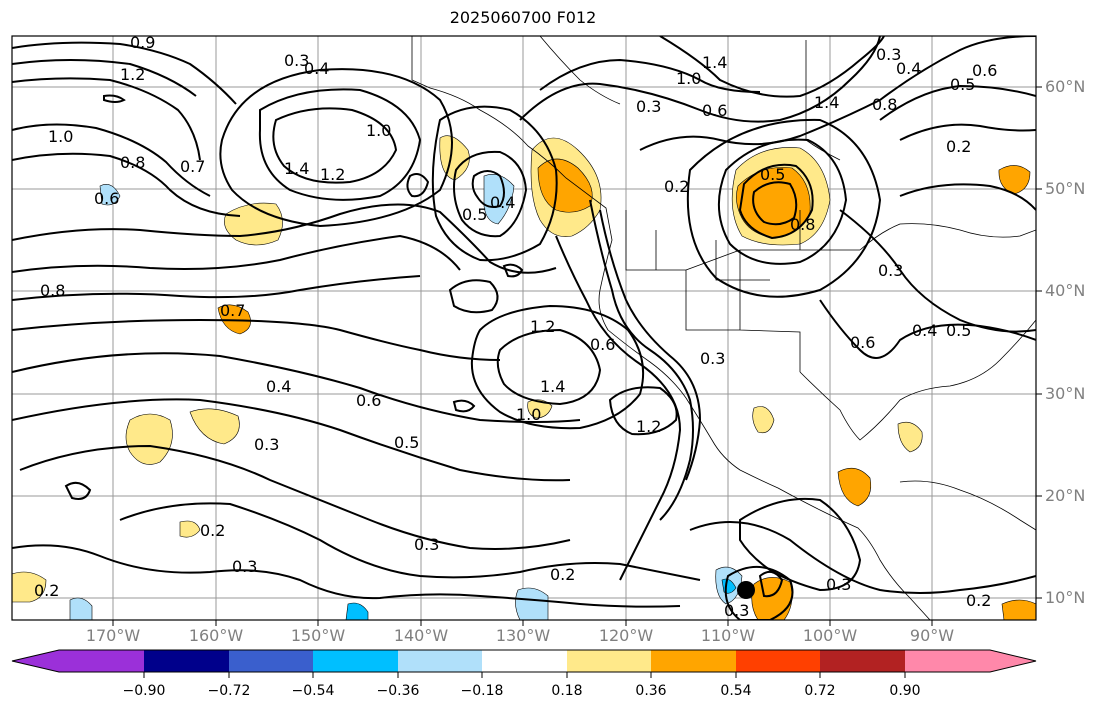 The width and height of the screenshot is (1105, 712). Describe the element at coordinates (626, 635) in the screenshot. I see `longitude-label: 120°W` at that location.